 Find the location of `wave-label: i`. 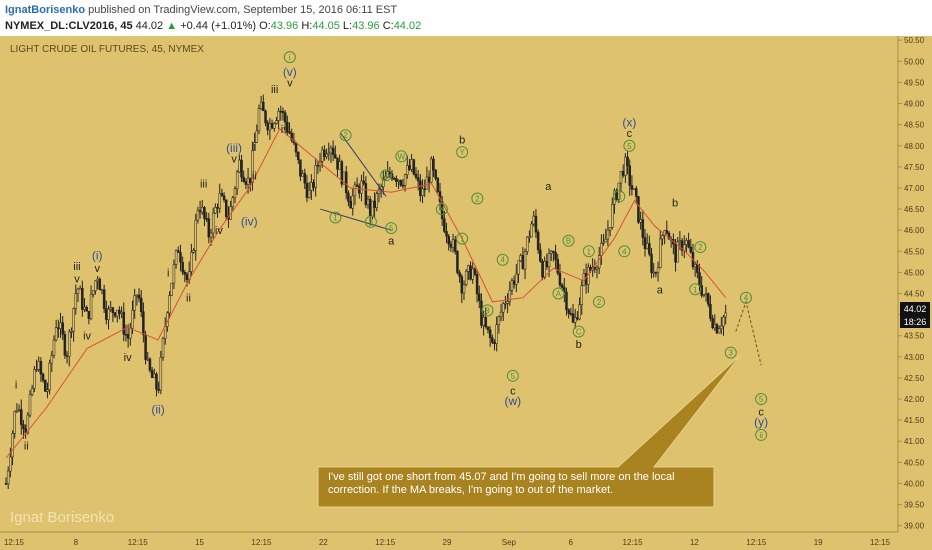

wave-label: i is located at coordinates (290, 57).